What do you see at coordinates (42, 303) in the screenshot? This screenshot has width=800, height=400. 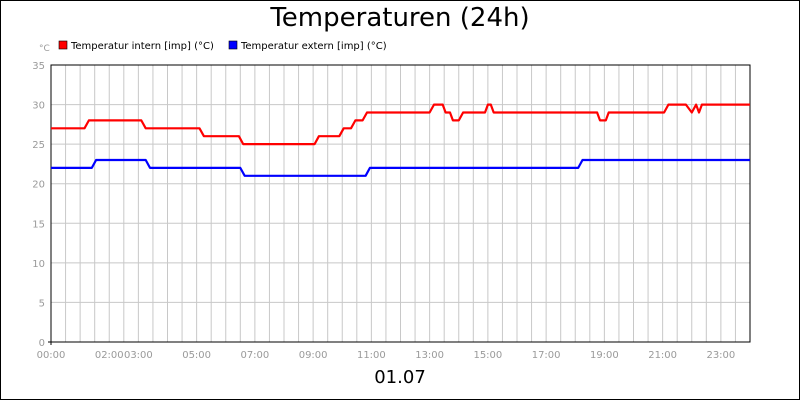 I see `y-tick-label: 5` at bounding box center [42, 303].